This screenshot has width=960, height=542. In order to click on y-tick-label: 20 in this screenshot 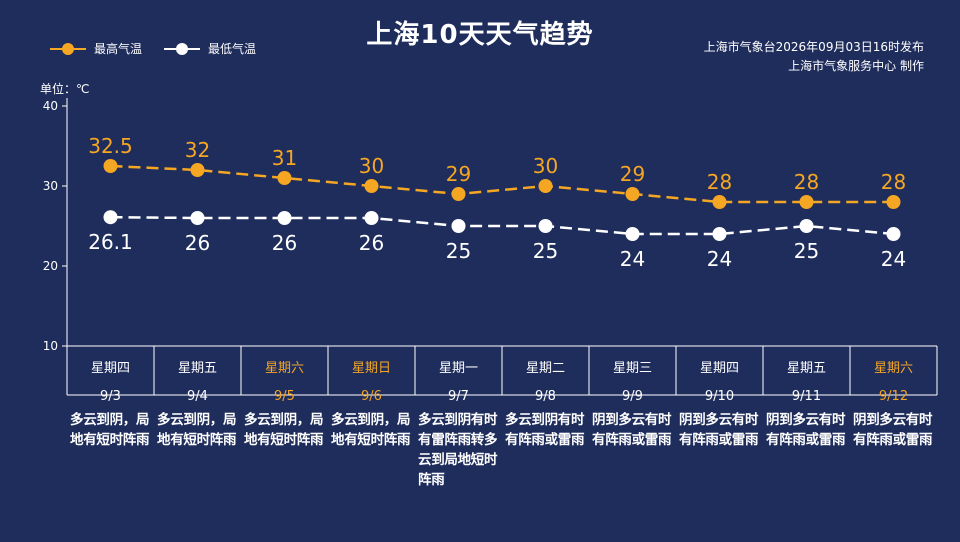, I will do `click(50, 266)`.